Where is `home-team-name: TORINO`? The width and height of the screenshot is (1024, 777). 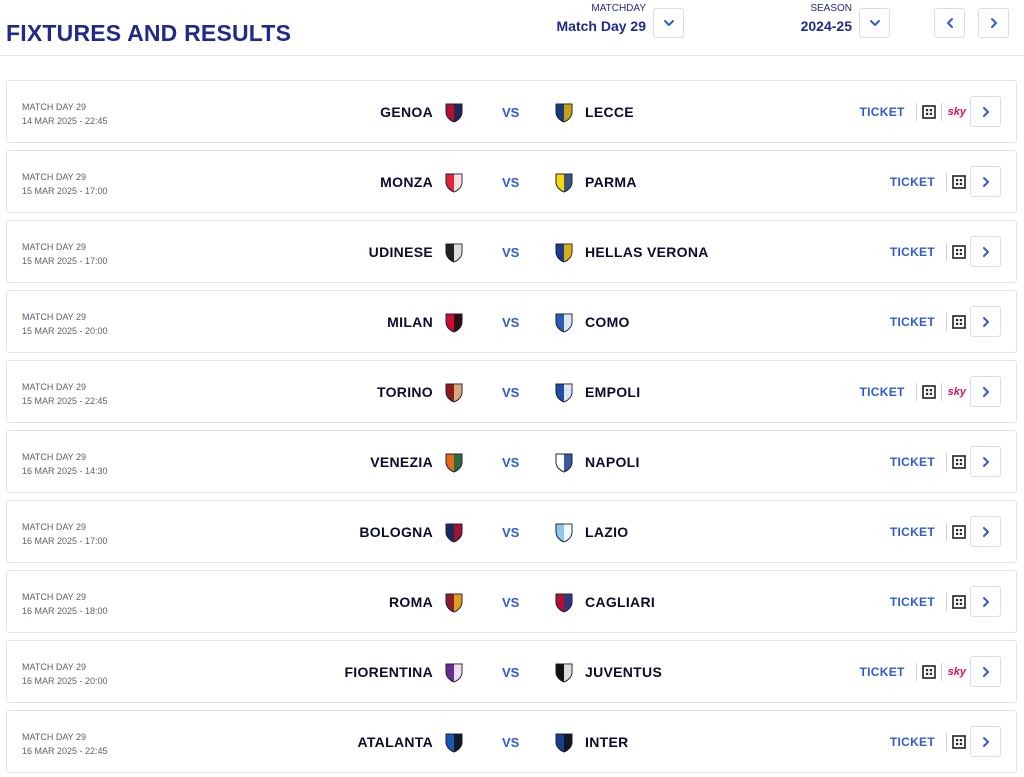
home-team-name: TORINO is located at coordinates (405, 392).